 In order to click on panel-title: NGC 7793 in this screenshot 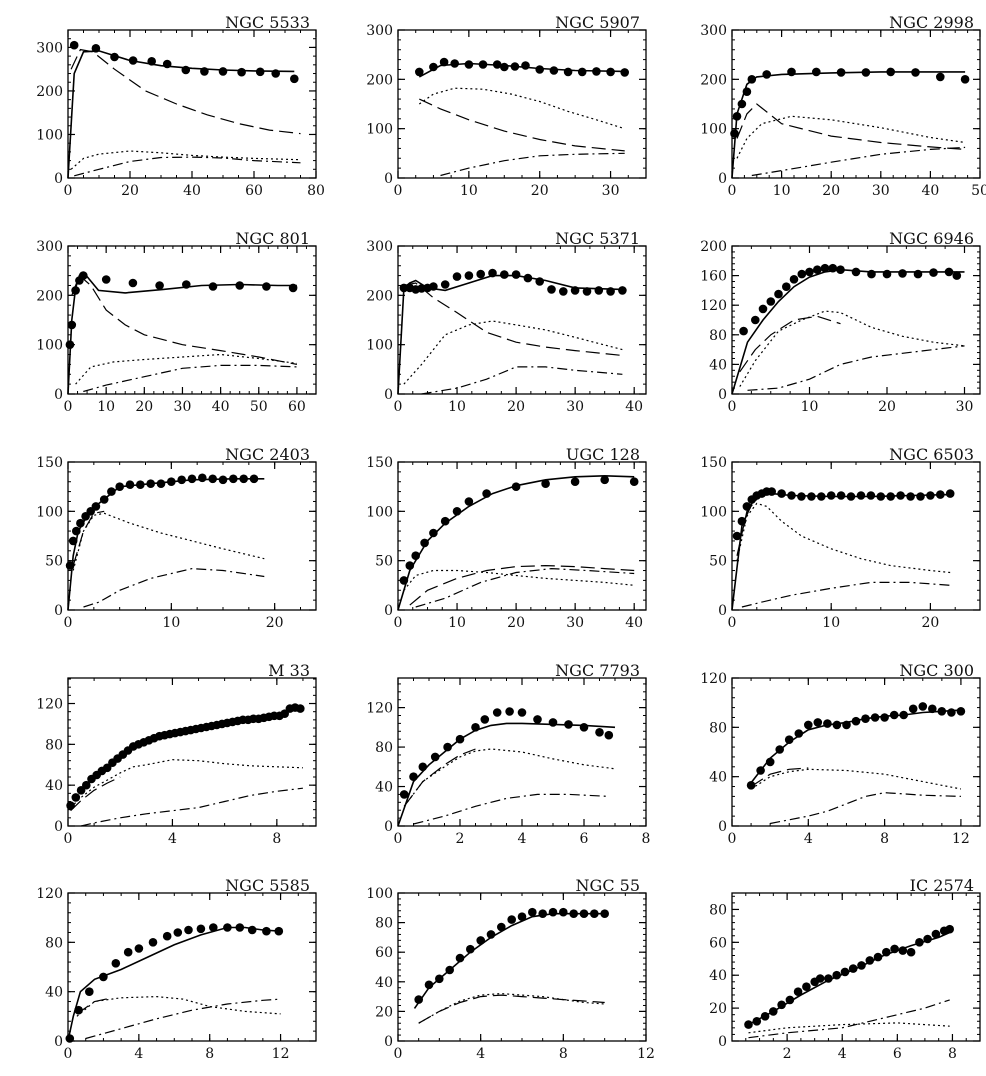, I will do `click(597, 670)`.